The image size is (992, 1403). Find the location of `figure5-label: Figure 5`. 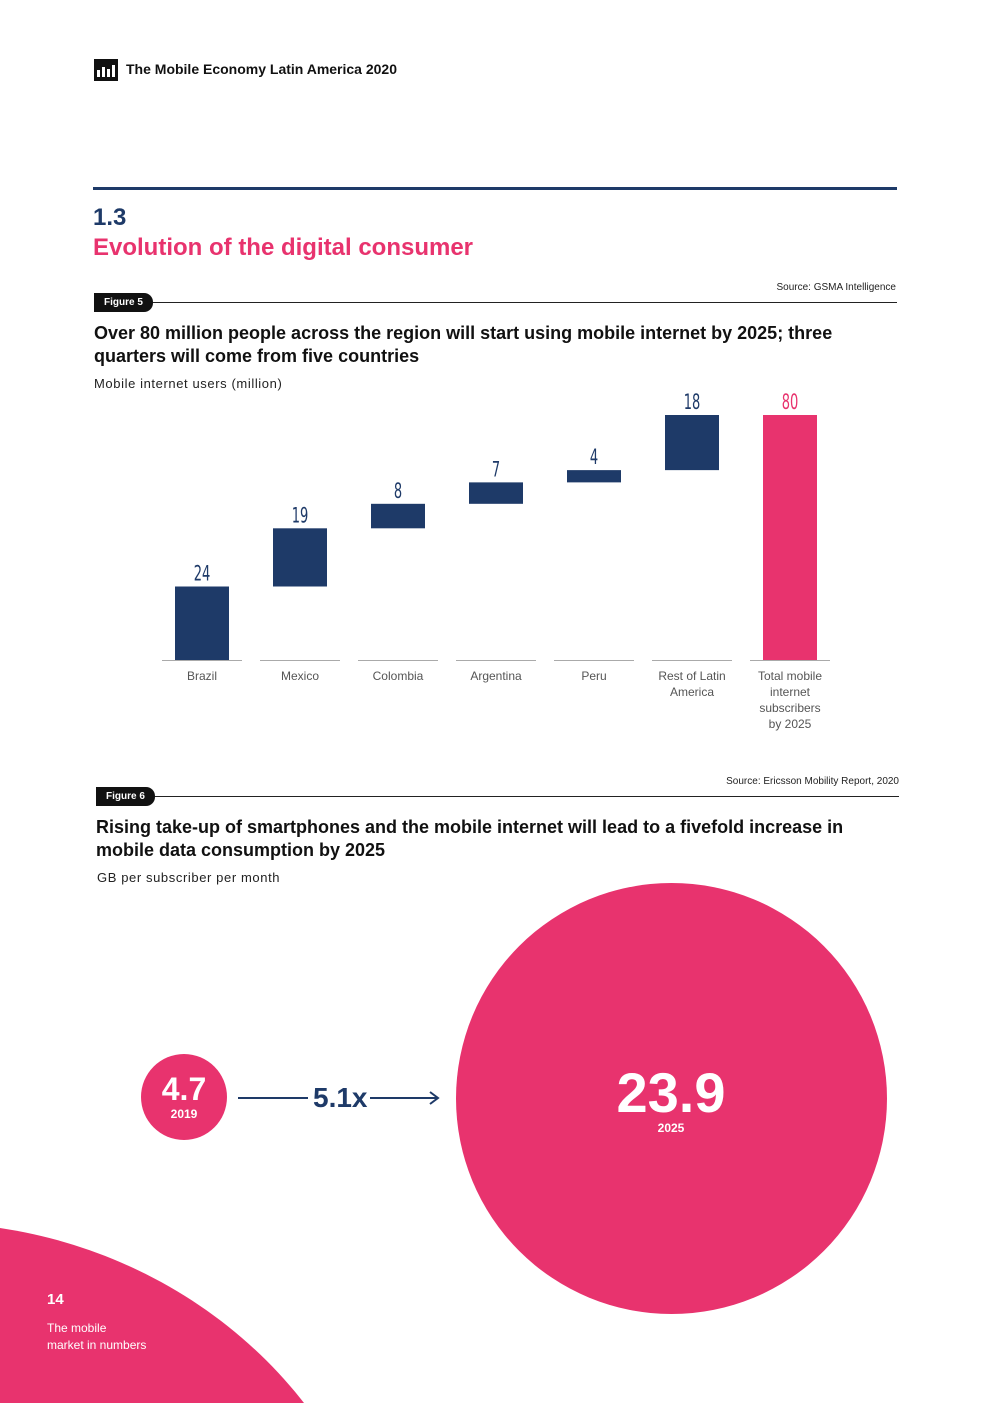

figure5-label: Figure 5 is located at coordinates (123, 302).